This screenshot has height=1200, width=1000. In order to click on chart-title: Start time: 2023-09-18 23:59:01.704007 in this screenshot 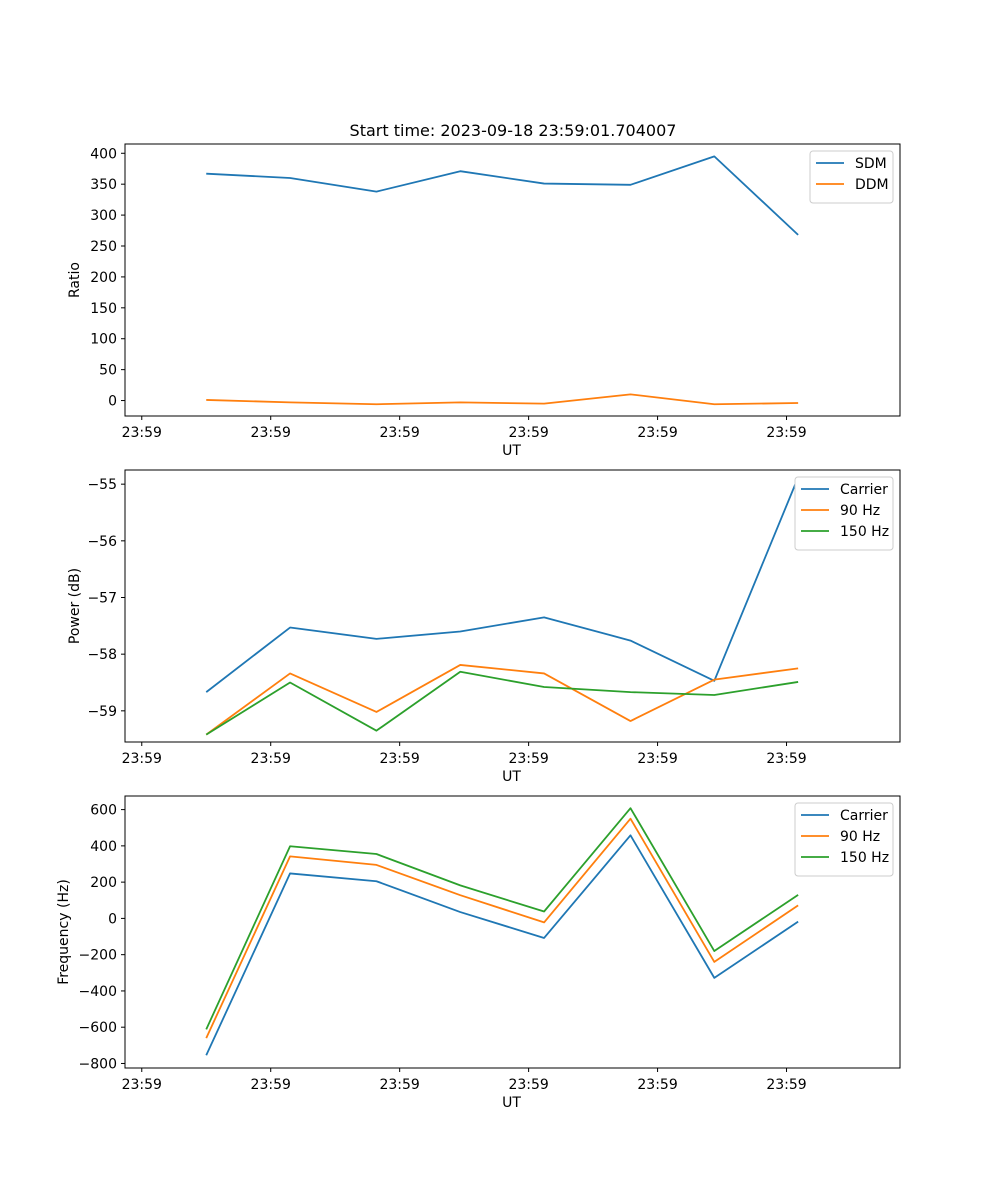, I will do `click(513, 130)`.